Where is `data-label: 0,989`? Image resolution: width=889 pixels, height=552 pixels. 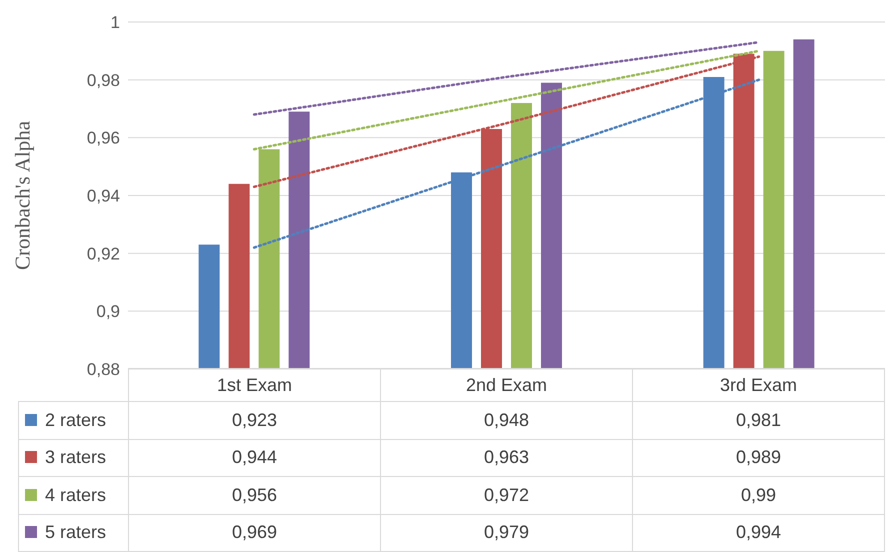 data-label: 0,989 is located at coordinates (758, 457).